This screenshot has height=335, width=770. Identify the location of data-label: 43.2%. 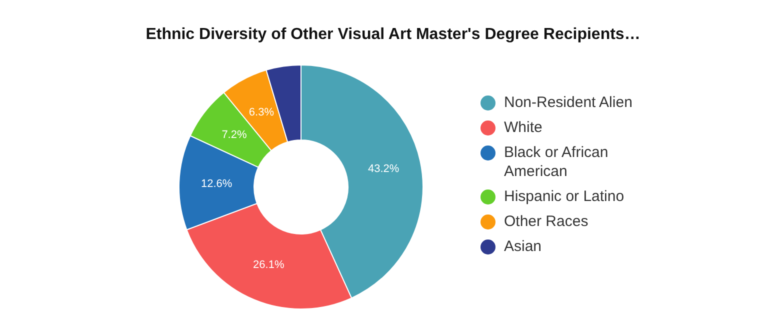
(384, 169).